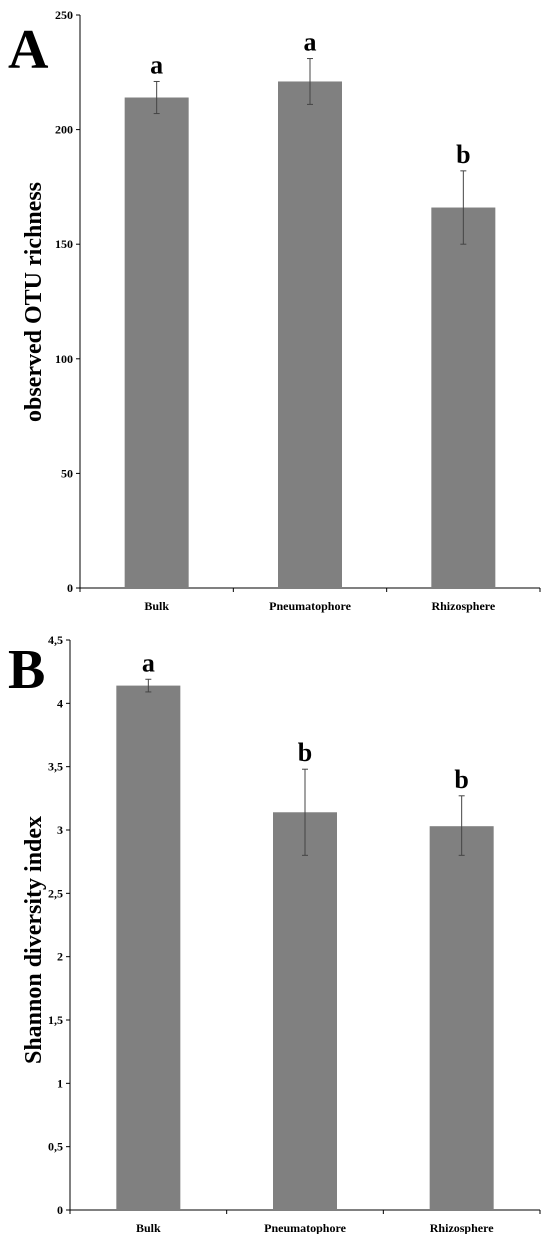 This screenshot has width=546, height=1234. What do you see at coordinates (28, 50) in the screenshot?
I see `panel-a-label: A` at bounding box center [28, 50].